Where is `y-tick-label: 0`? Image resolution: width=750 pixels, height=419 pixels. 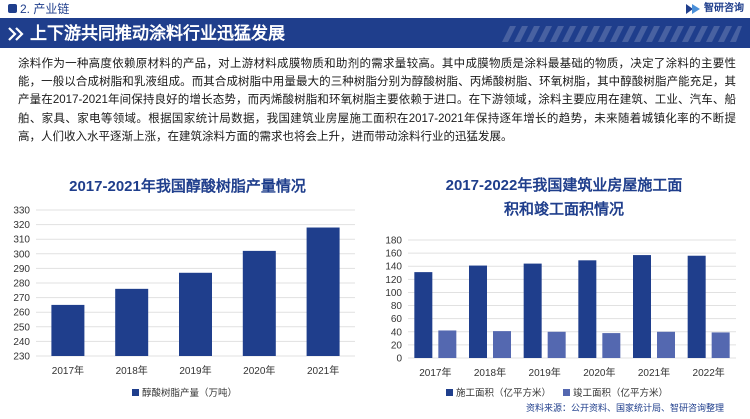
y-tick-label: 0 is located at coordinates (399, 359).